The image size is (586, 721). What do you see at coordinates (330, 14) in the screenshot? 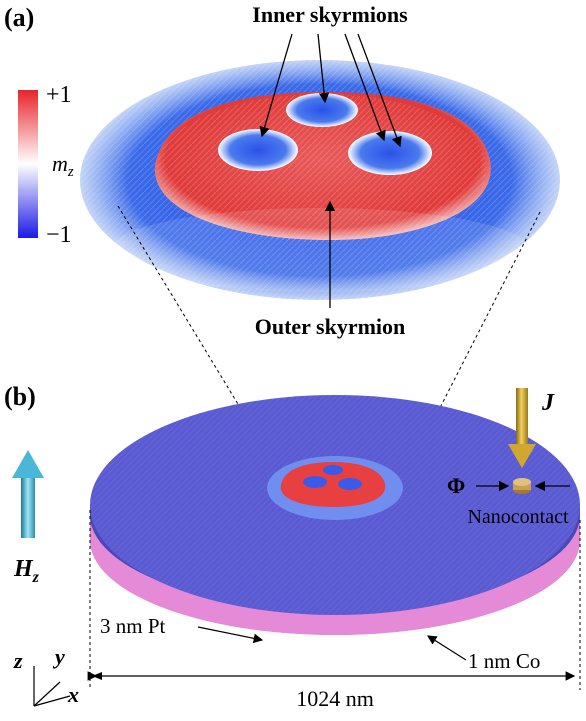
I see `inner-skyrmions-label: Inner skyrmions` at bounding box center [330, 14].